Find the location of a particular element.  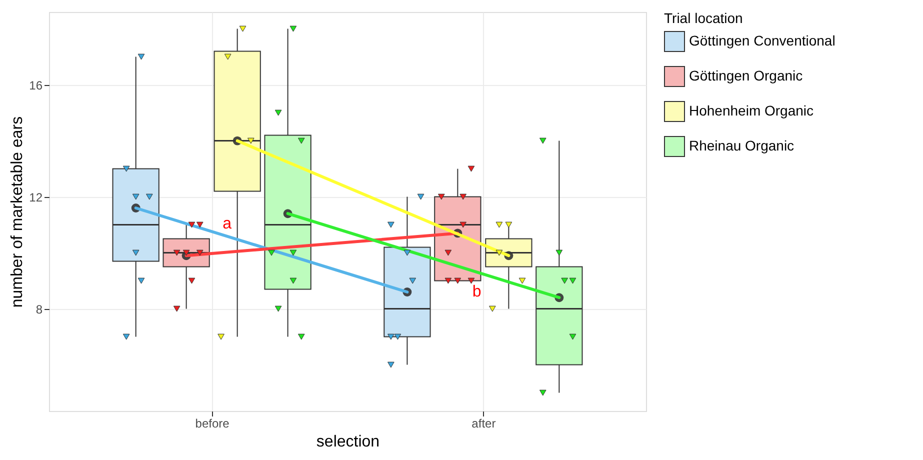

legend-label: Hohenheim Organic is located at coordinates (751, 110).